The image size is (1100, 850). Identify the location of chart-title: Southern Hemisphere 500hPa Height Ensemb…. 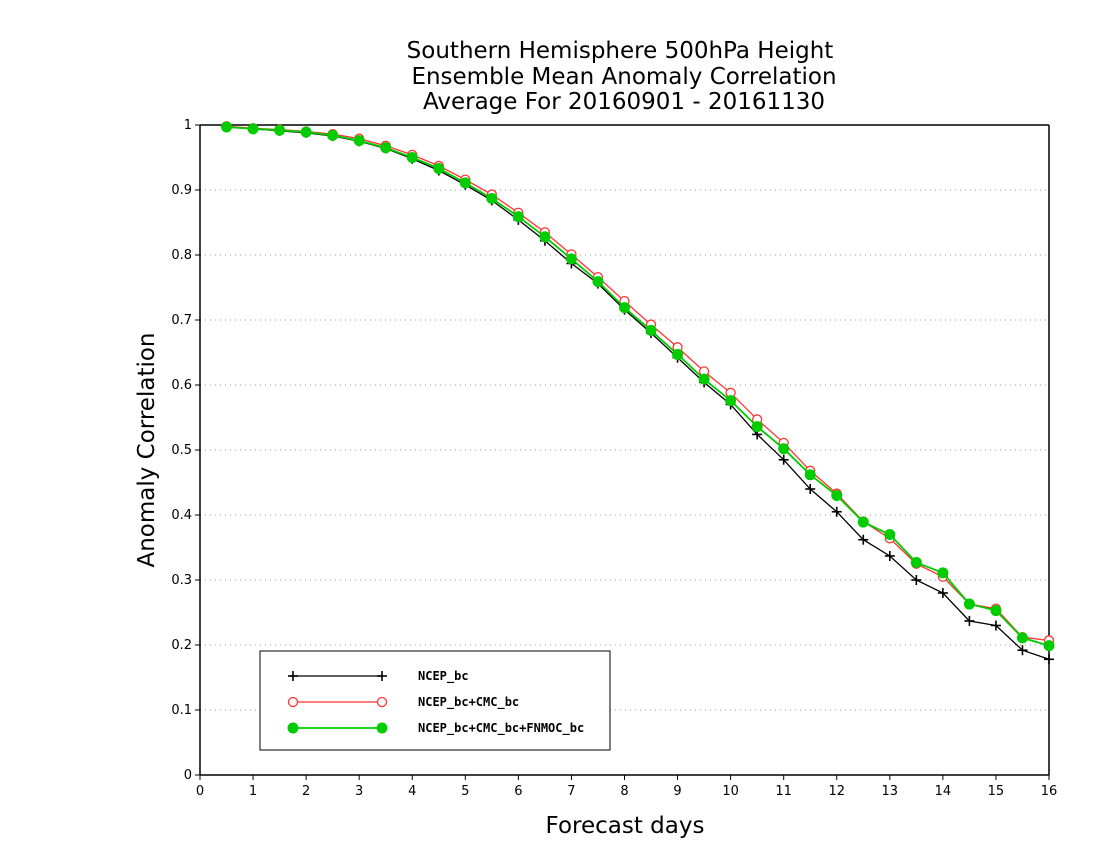
(622, 76).